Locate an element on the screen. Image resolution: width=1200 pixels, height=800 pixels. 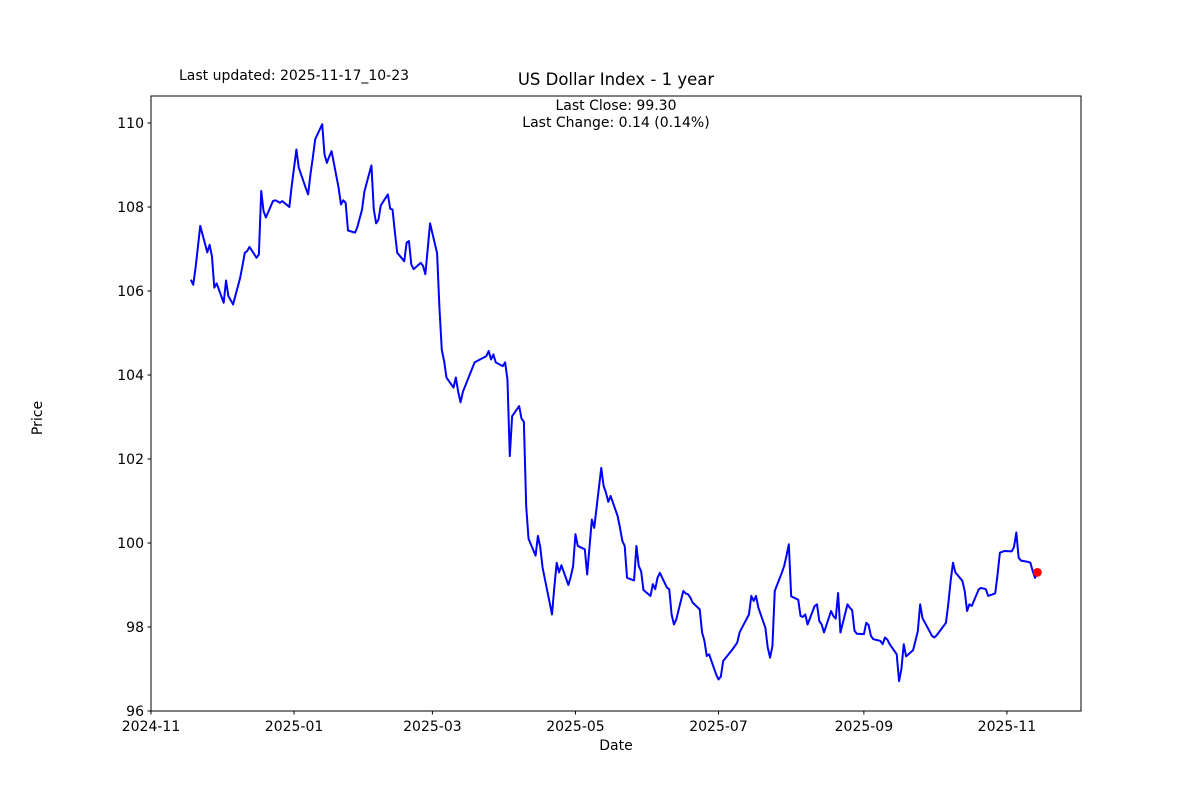
last-updated-annotation: Last updated: 2025-11-17_10-23 is located at coordinates (294, 76).